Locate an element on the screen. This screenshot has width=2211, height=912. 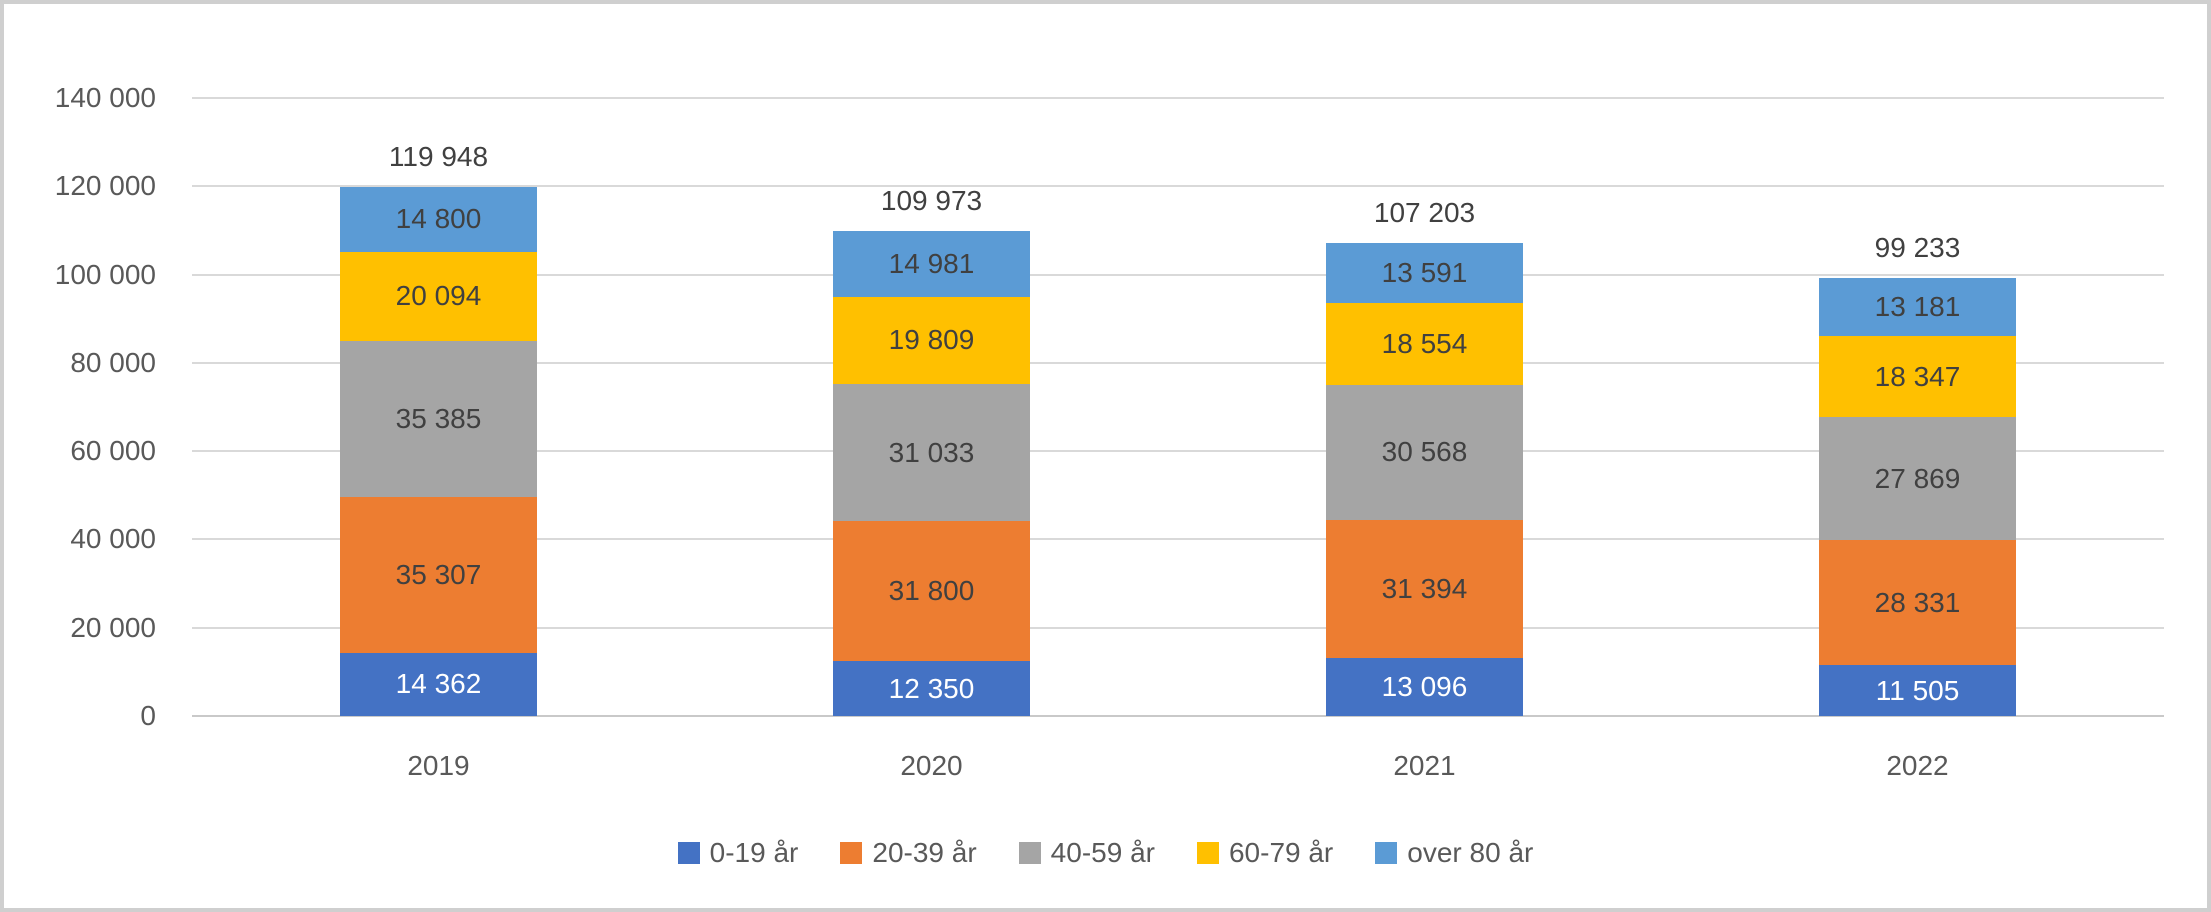
segment-40-59-år-2019: 35 385 is located at coordinates (438, 418).